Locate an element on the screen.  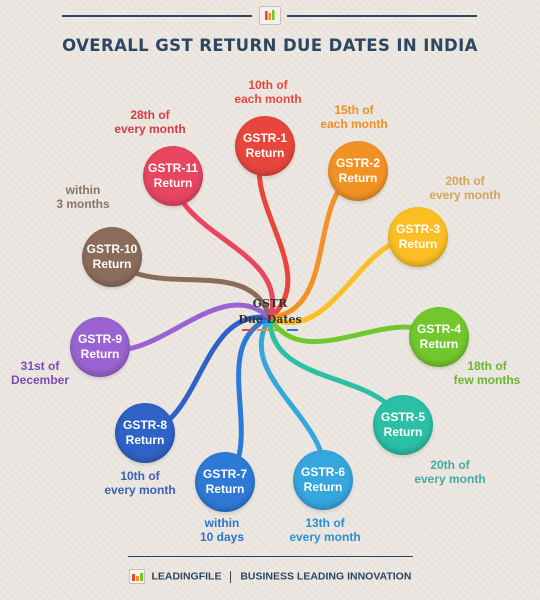
circle-label-name: GSTR-6 is located at coordinates (322, 472).